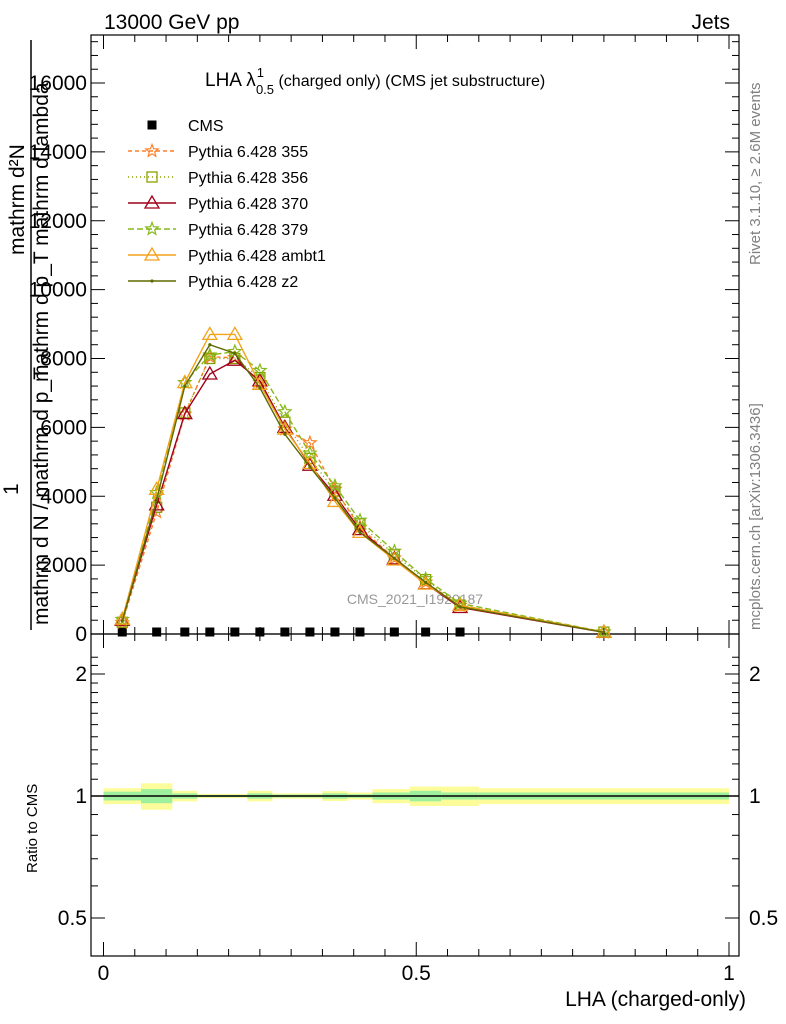 The width and height of the screenshot is (786, 1024). Describe the element at coordinates (206, 126) in the screenshot. I see `legend-label: CMS` at that location.